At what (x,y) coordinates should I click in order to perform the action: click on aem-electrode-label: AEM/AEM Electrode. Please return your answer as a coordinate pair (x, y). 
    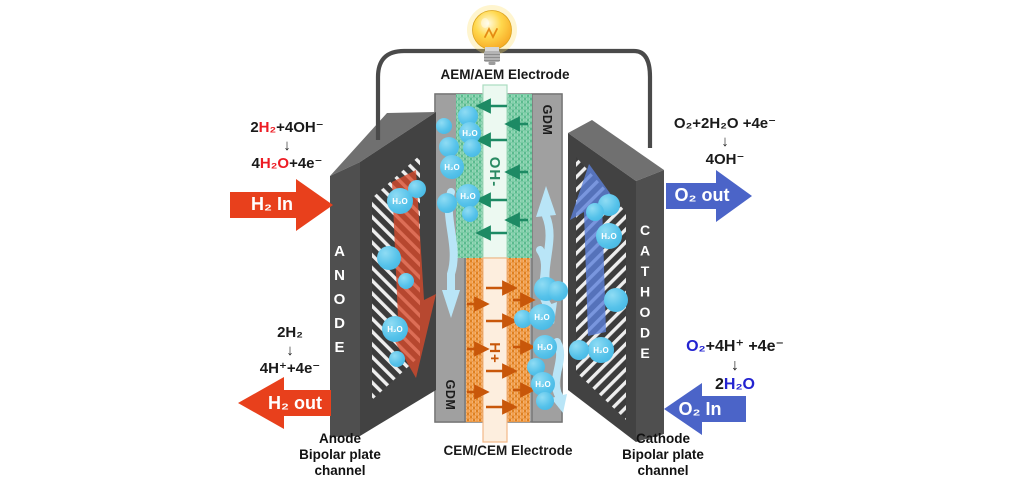
    Looking at the image, I should click on (505, 74).